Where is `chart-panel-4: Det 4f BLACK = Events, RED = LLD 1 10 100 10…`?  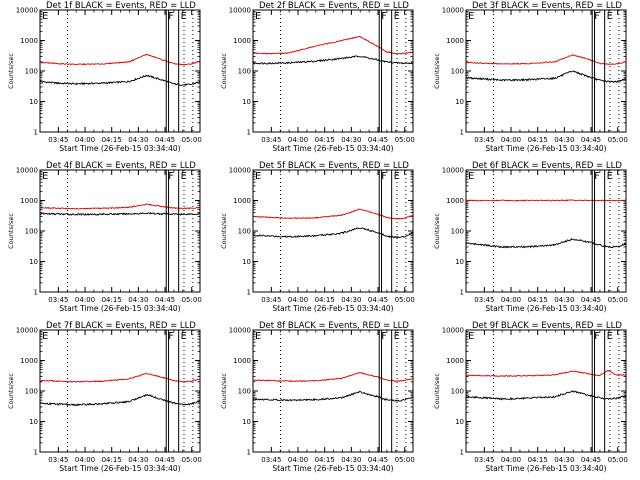
chart-panel-4: Det 4f BLACK = Events, RED = LLD 1 10 100 10… is located at coordinates (104, 237).